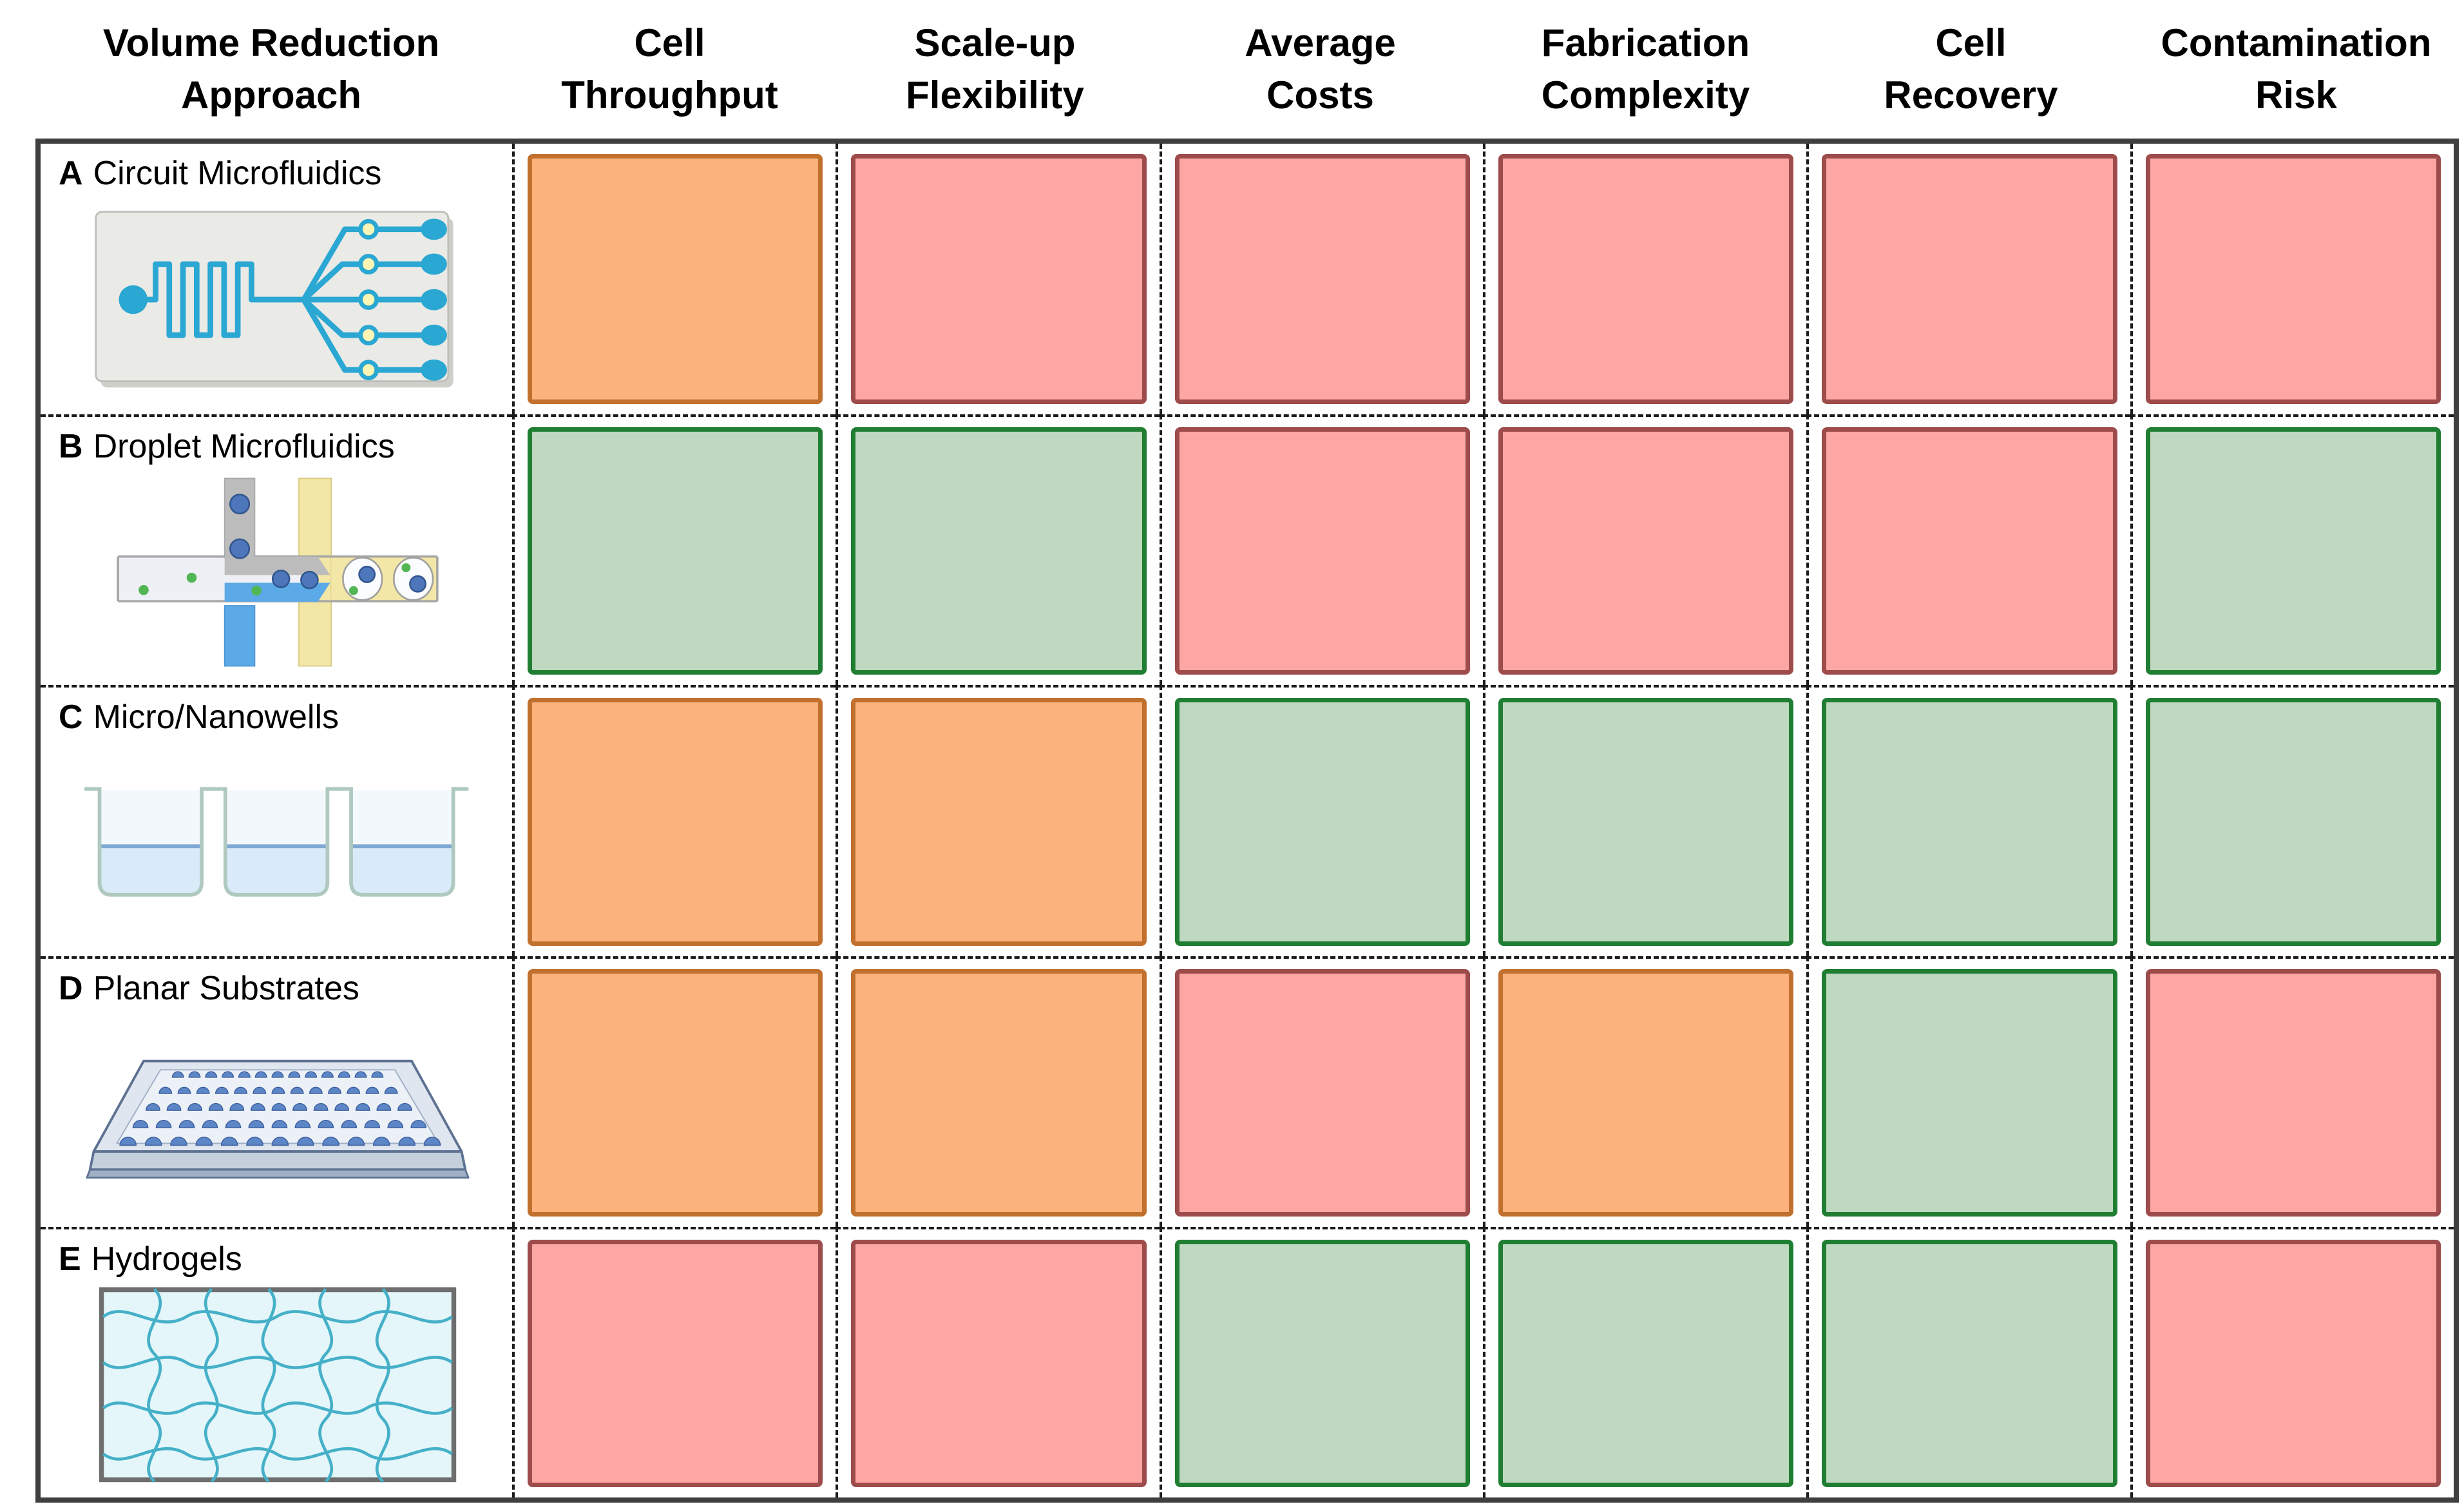  I want to click on row-letter: B, so click(71, 447).